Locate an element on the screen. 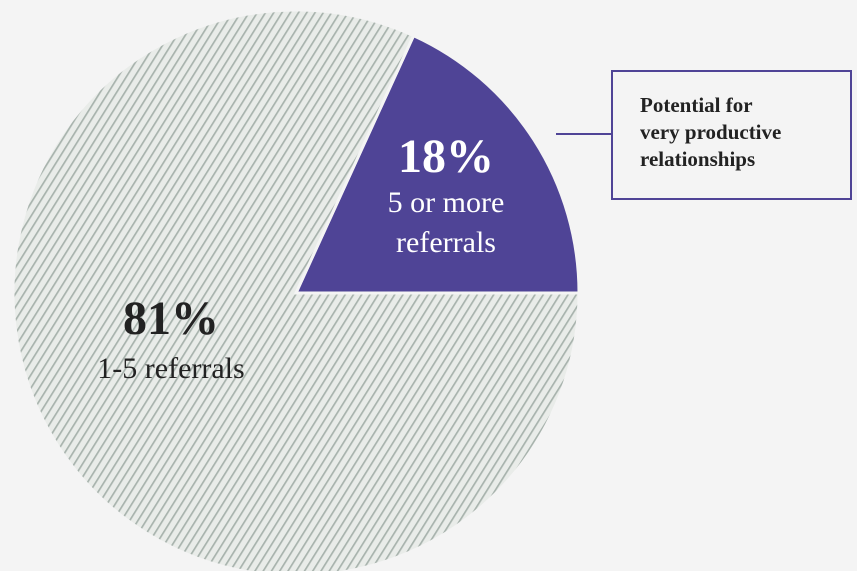  slice-percent-label: 81% is located at coordinates (171, 318).